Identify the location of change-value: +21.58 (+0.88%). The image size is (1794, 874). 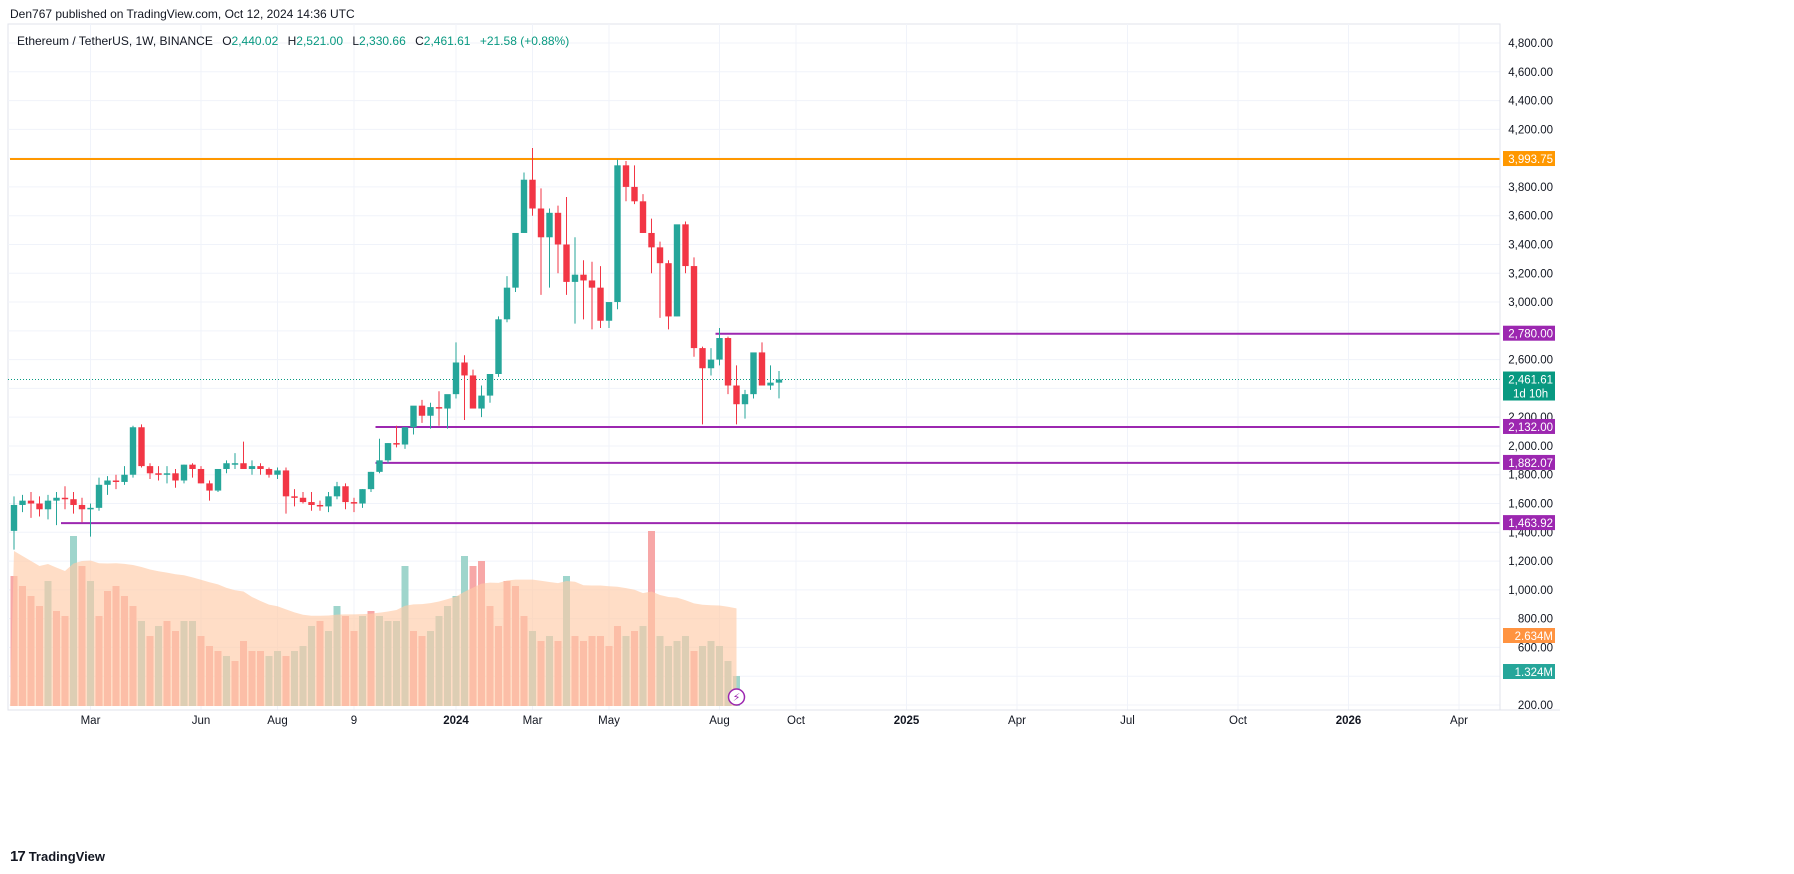
(524, 41).